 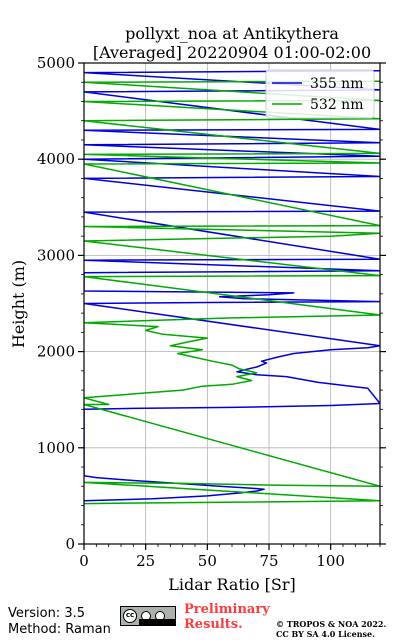 I want to click on method-text: Method: Raman, so click(x=59, y=629).